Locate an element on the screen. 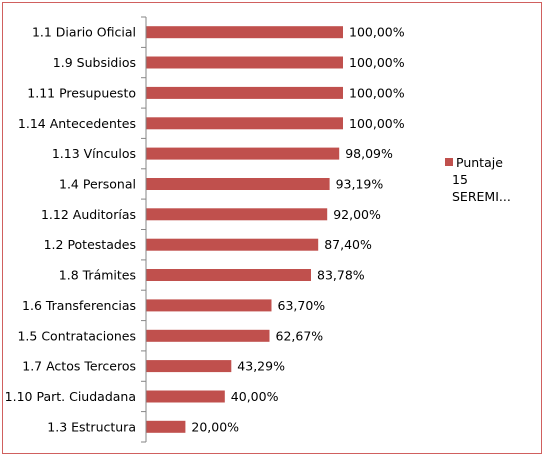 This screenshot has height=458, width=547. category-label-4: 1.13 Vínculos is located at coordinates (94, 153).